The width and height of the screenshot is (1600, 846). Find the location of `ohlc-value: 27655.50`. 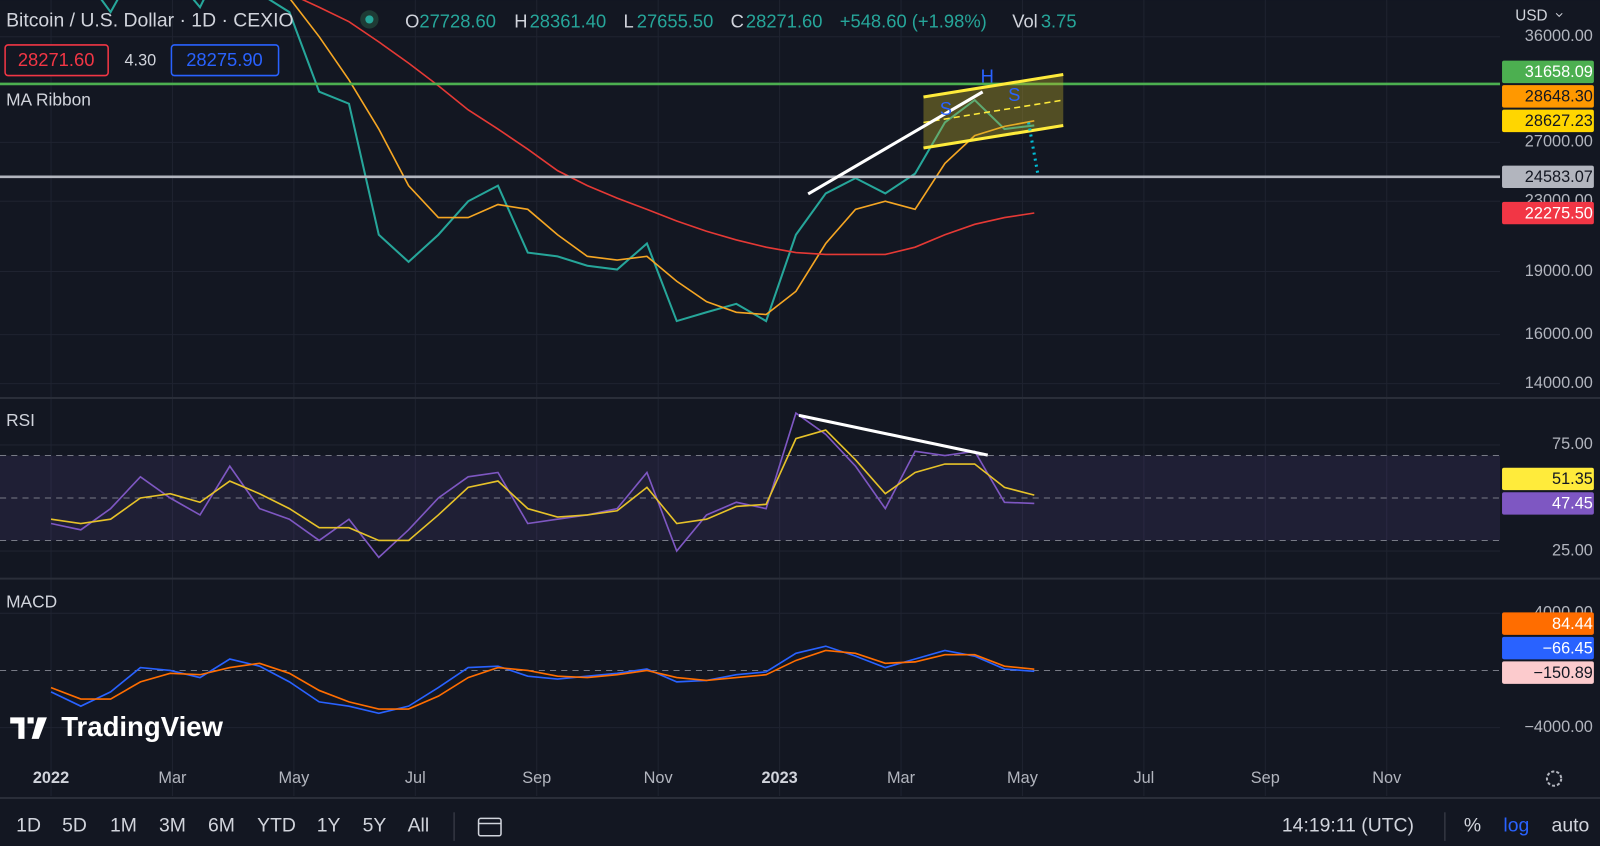

ohlc-value: 27655.50 is located at coordinates (675, 20).